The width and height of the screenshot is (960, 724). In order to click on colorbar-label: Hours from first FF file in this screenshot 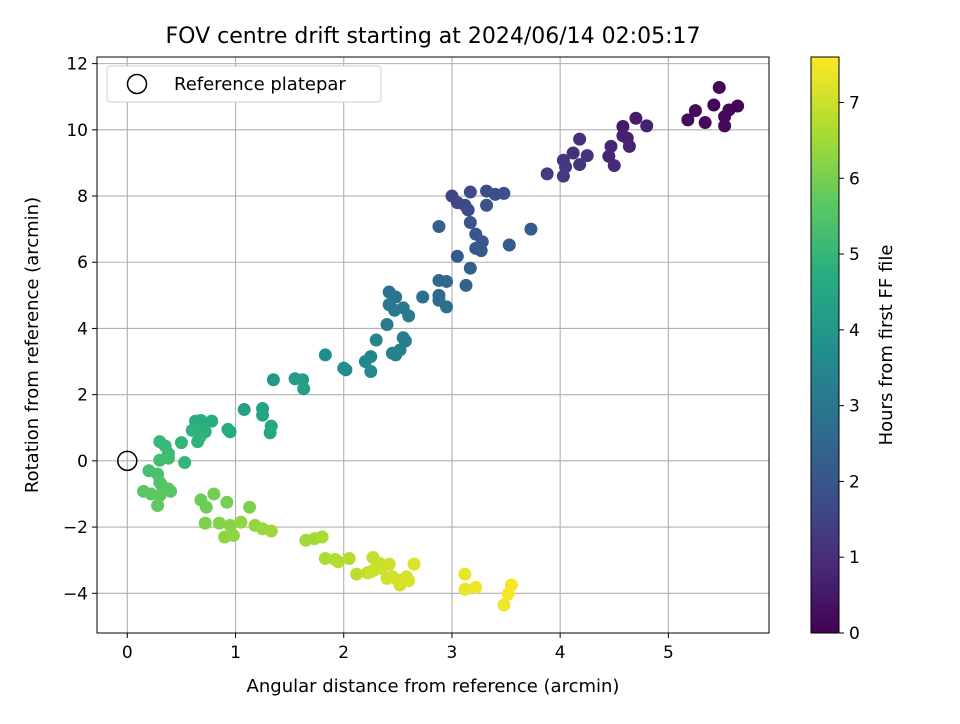, I will do `click(886, 345)`.